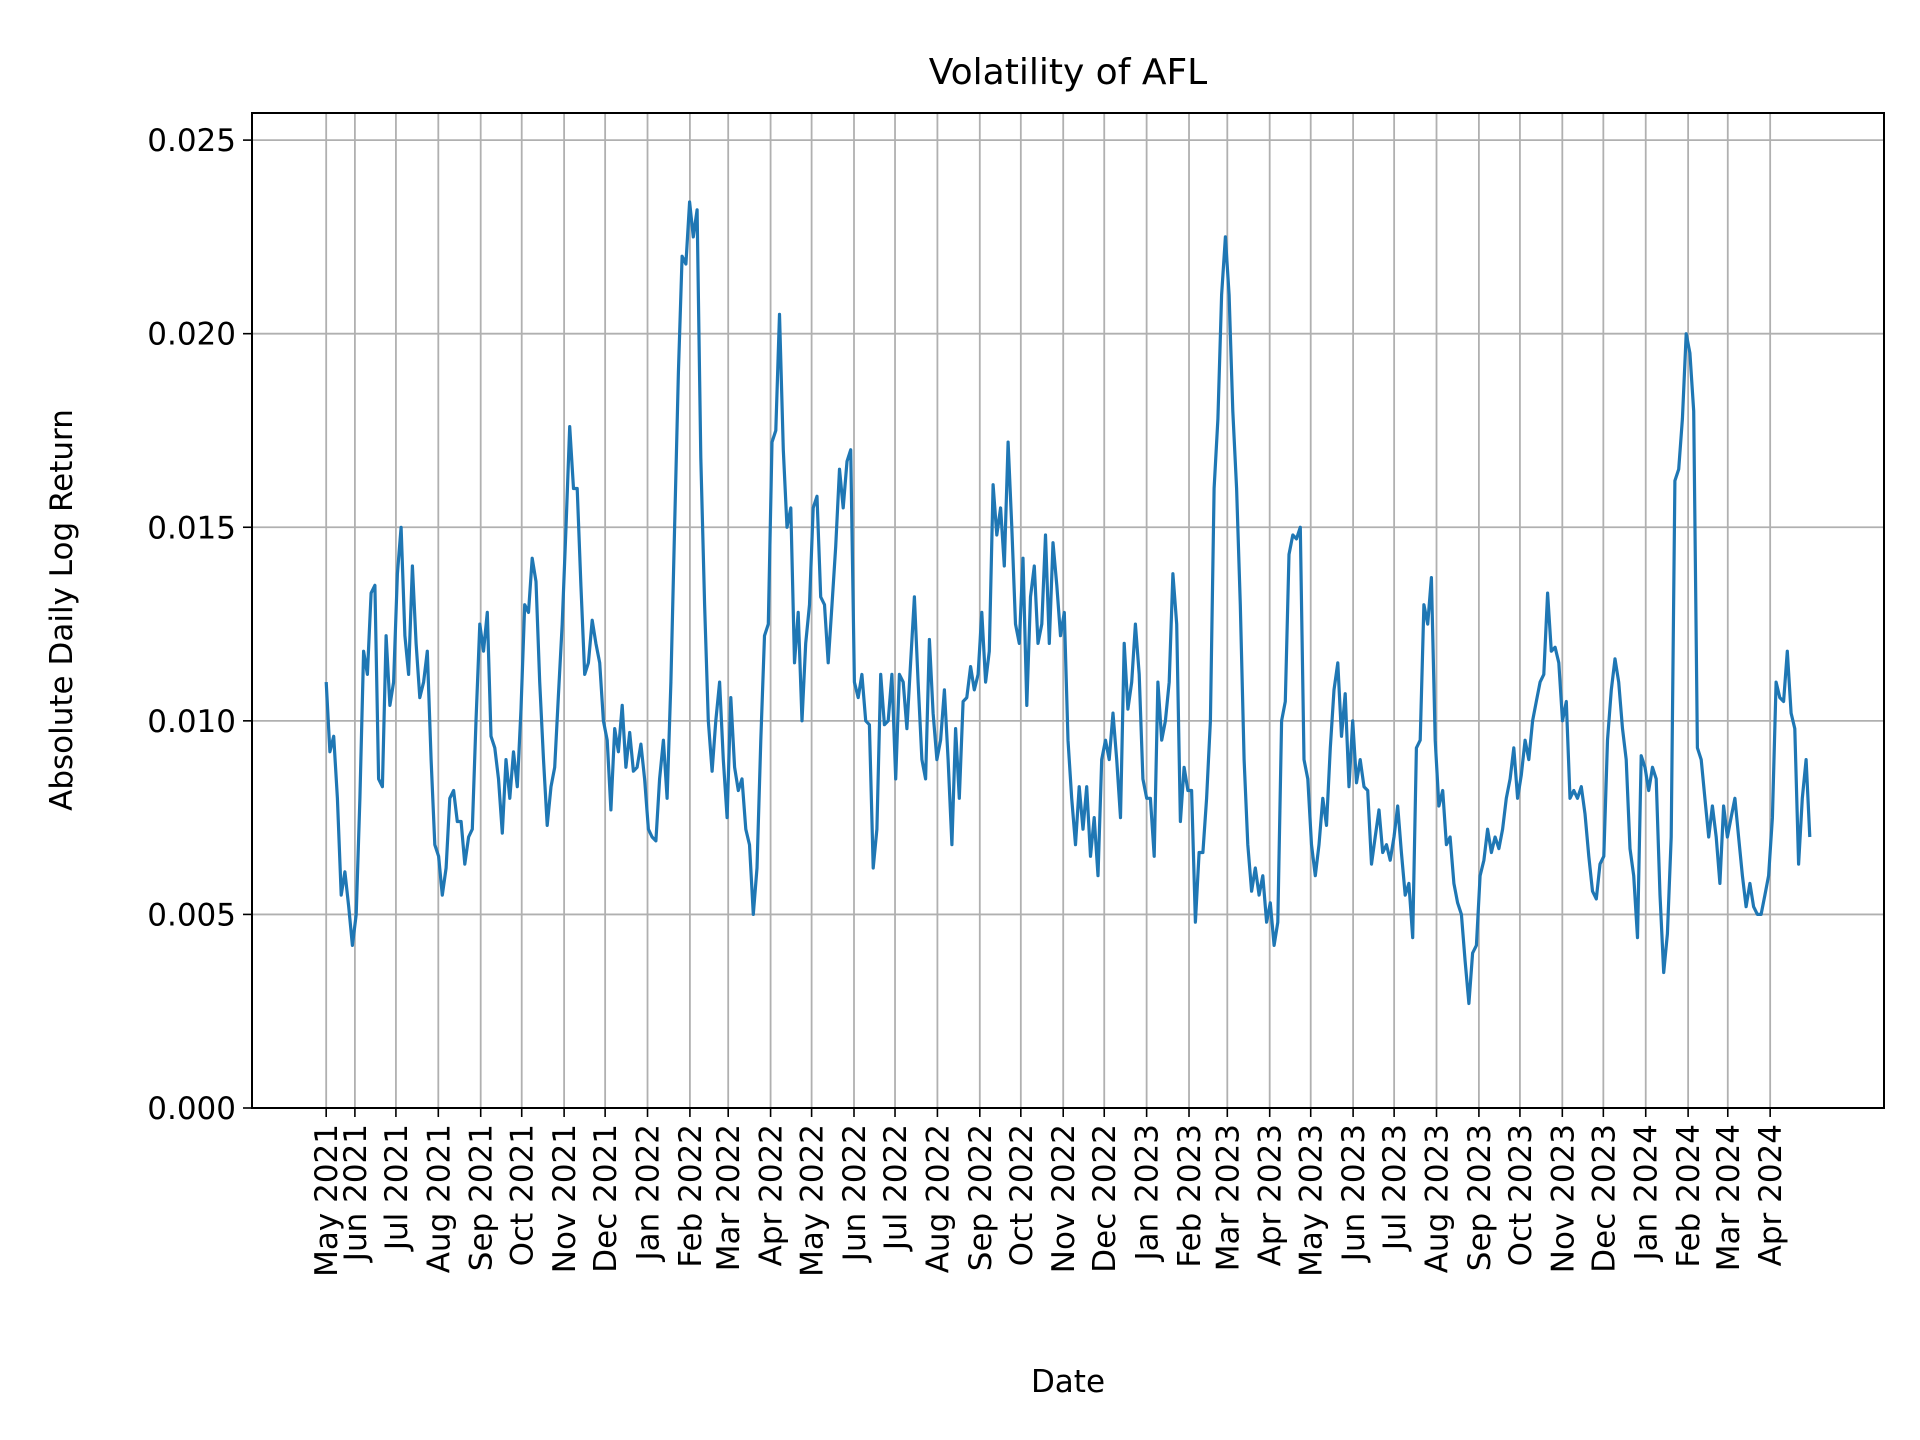 The image size is (1920, 1440). What do you see at coordinates (1563, 1198) in the screenshot?
I see `x-tick-label: Nov 2023` at bounding box center [1563, 1198].